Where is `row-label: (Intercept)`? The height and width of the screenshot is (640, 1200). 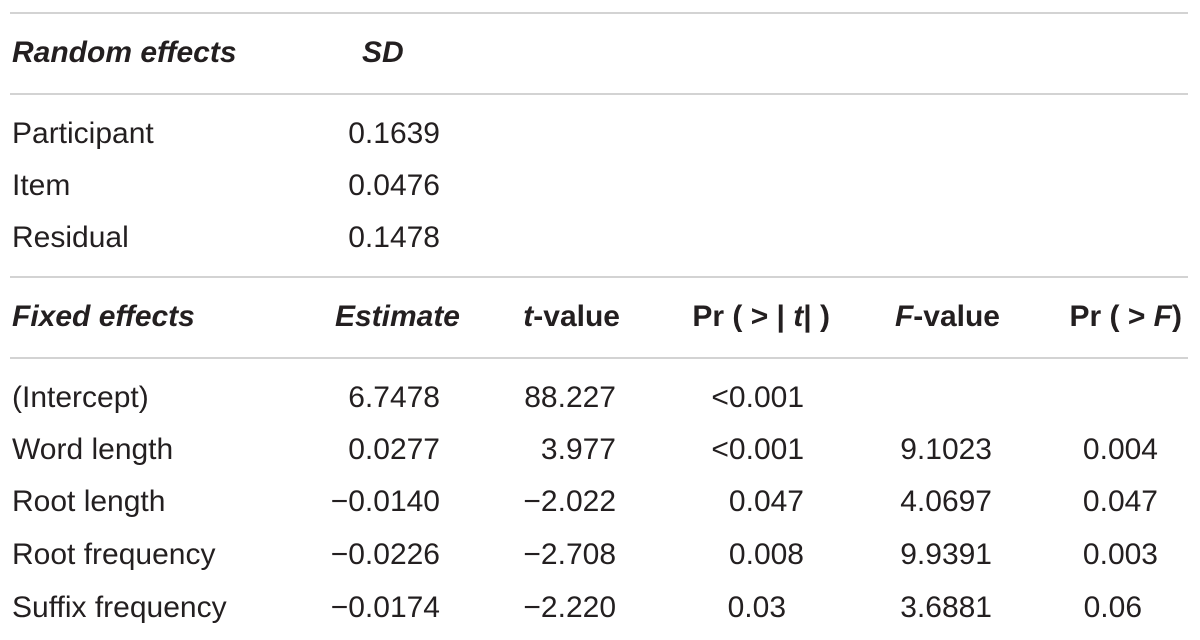
row-label: (Intercept) is located at coordinates (80, 397).